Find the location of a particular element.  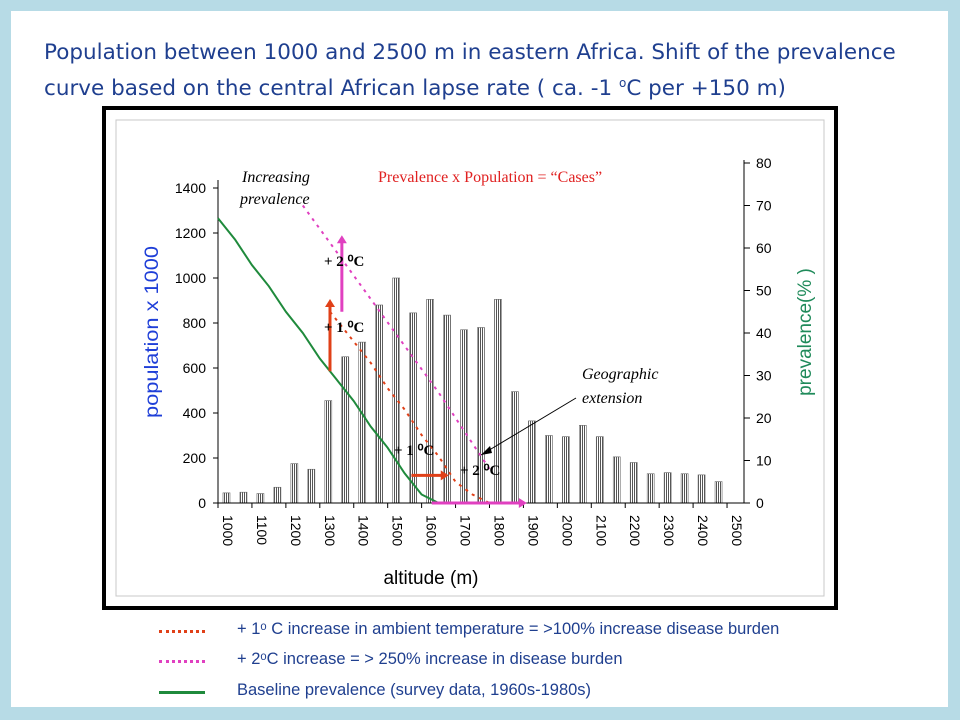

right-tick-label: 10 is located at coordinates (764, 461).